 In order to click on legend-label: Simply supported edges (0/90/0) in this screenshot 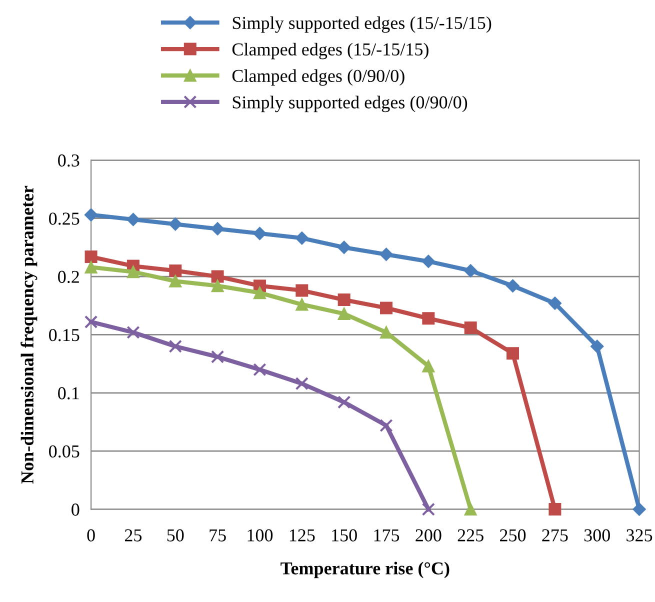, I will do `click(350, 104)`.